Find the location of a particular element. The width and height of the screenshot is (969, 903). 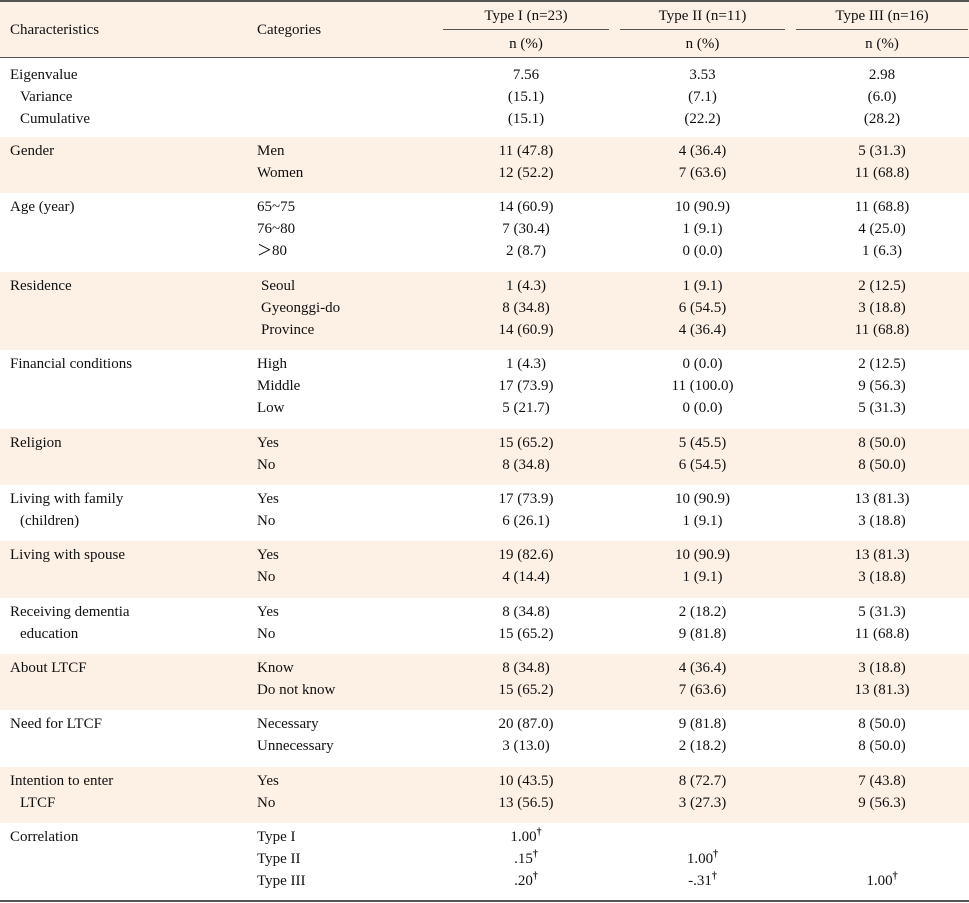

category-label: Type III is located at coordinates (281, 881).